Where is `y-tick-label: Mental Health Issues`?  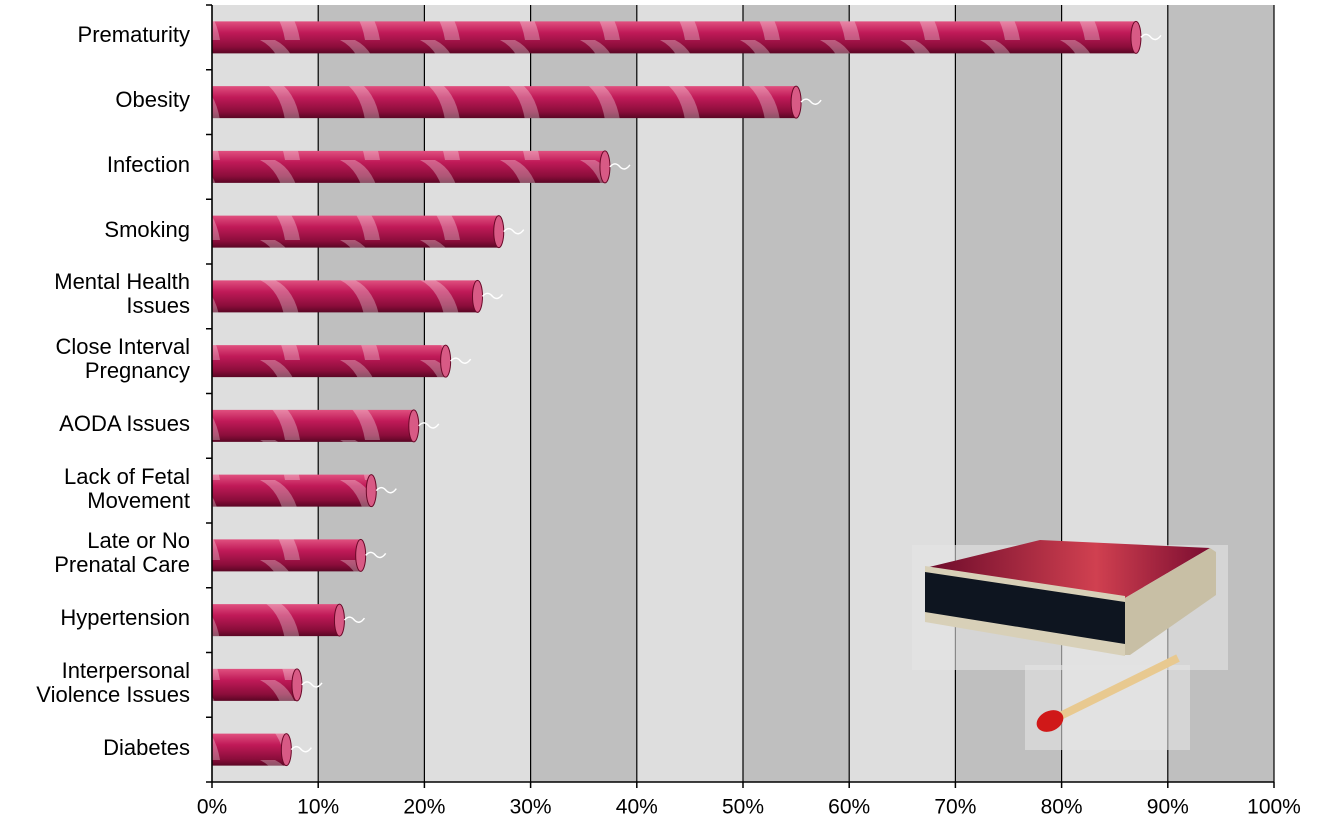
y-tick-label: Mental Health Issues is located at coordinates (122, 294).